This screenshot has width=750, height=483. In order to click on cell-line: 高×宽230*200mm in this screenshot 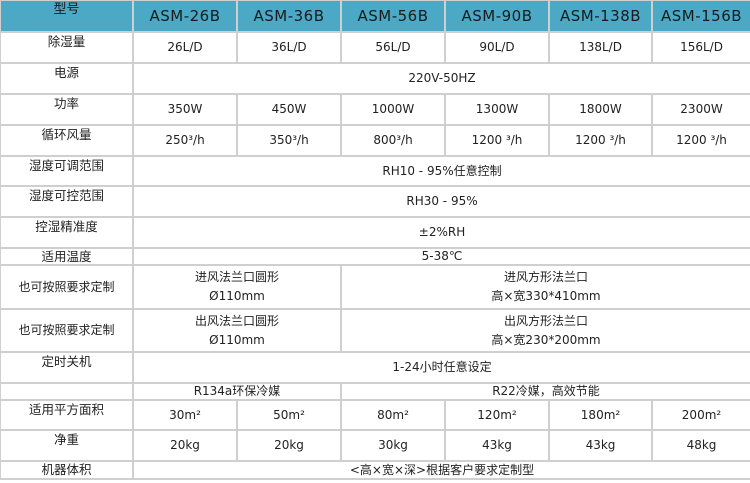, I will do `click(546, 339)`.